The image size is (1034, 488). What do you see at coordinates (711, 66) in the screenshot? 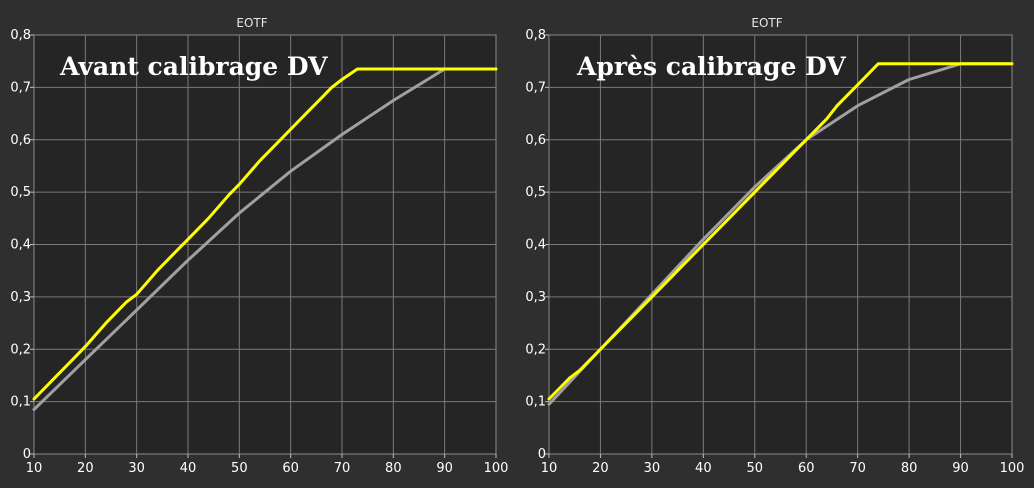
I see `overlay-label: Après calibrage DV` at bounding box center [711, 66].